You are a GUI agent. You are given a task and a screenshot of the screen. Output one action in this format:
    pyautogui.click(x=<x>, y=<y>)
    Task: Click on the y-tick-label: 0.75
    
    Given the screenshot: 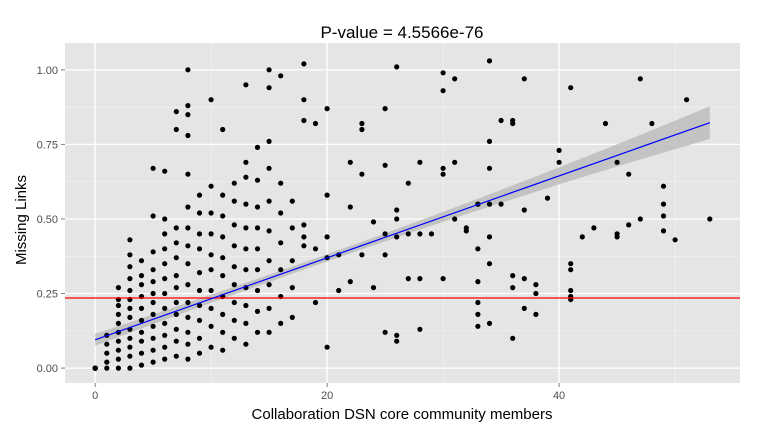 What is the action you would take?
    pyautogui.click(x=47, y=145)
    